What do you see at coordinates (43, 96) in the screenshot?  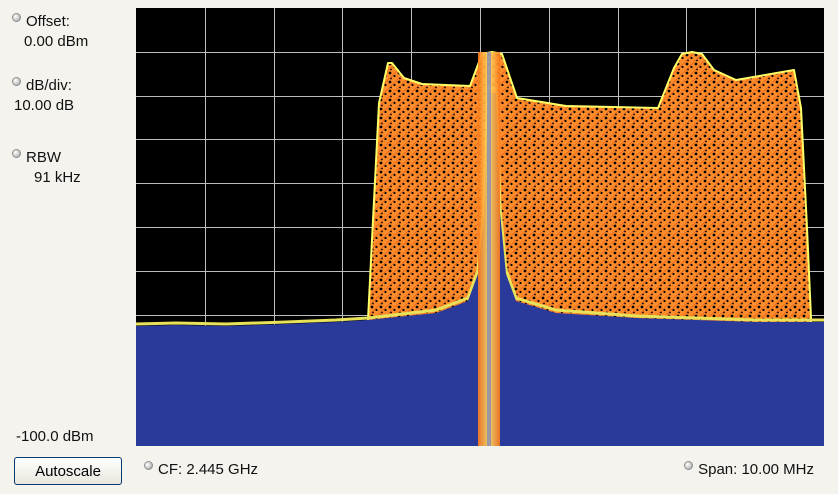 I see `db-per-div-control: dB/div: 10.00 dB` at bounding box center [43, 96].